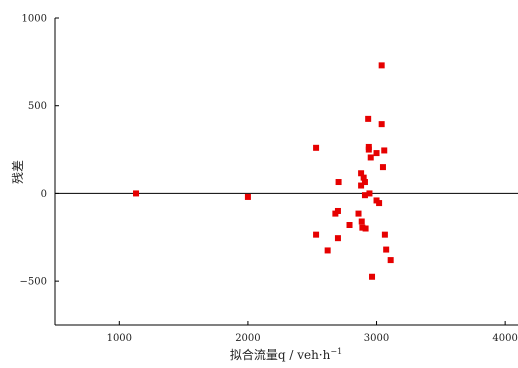 The image size is (518, 368). What do you see at coordinates (119, 338) in the screenshot?
I see `x-tick-label: 1000` at bounding box center [119, 338].